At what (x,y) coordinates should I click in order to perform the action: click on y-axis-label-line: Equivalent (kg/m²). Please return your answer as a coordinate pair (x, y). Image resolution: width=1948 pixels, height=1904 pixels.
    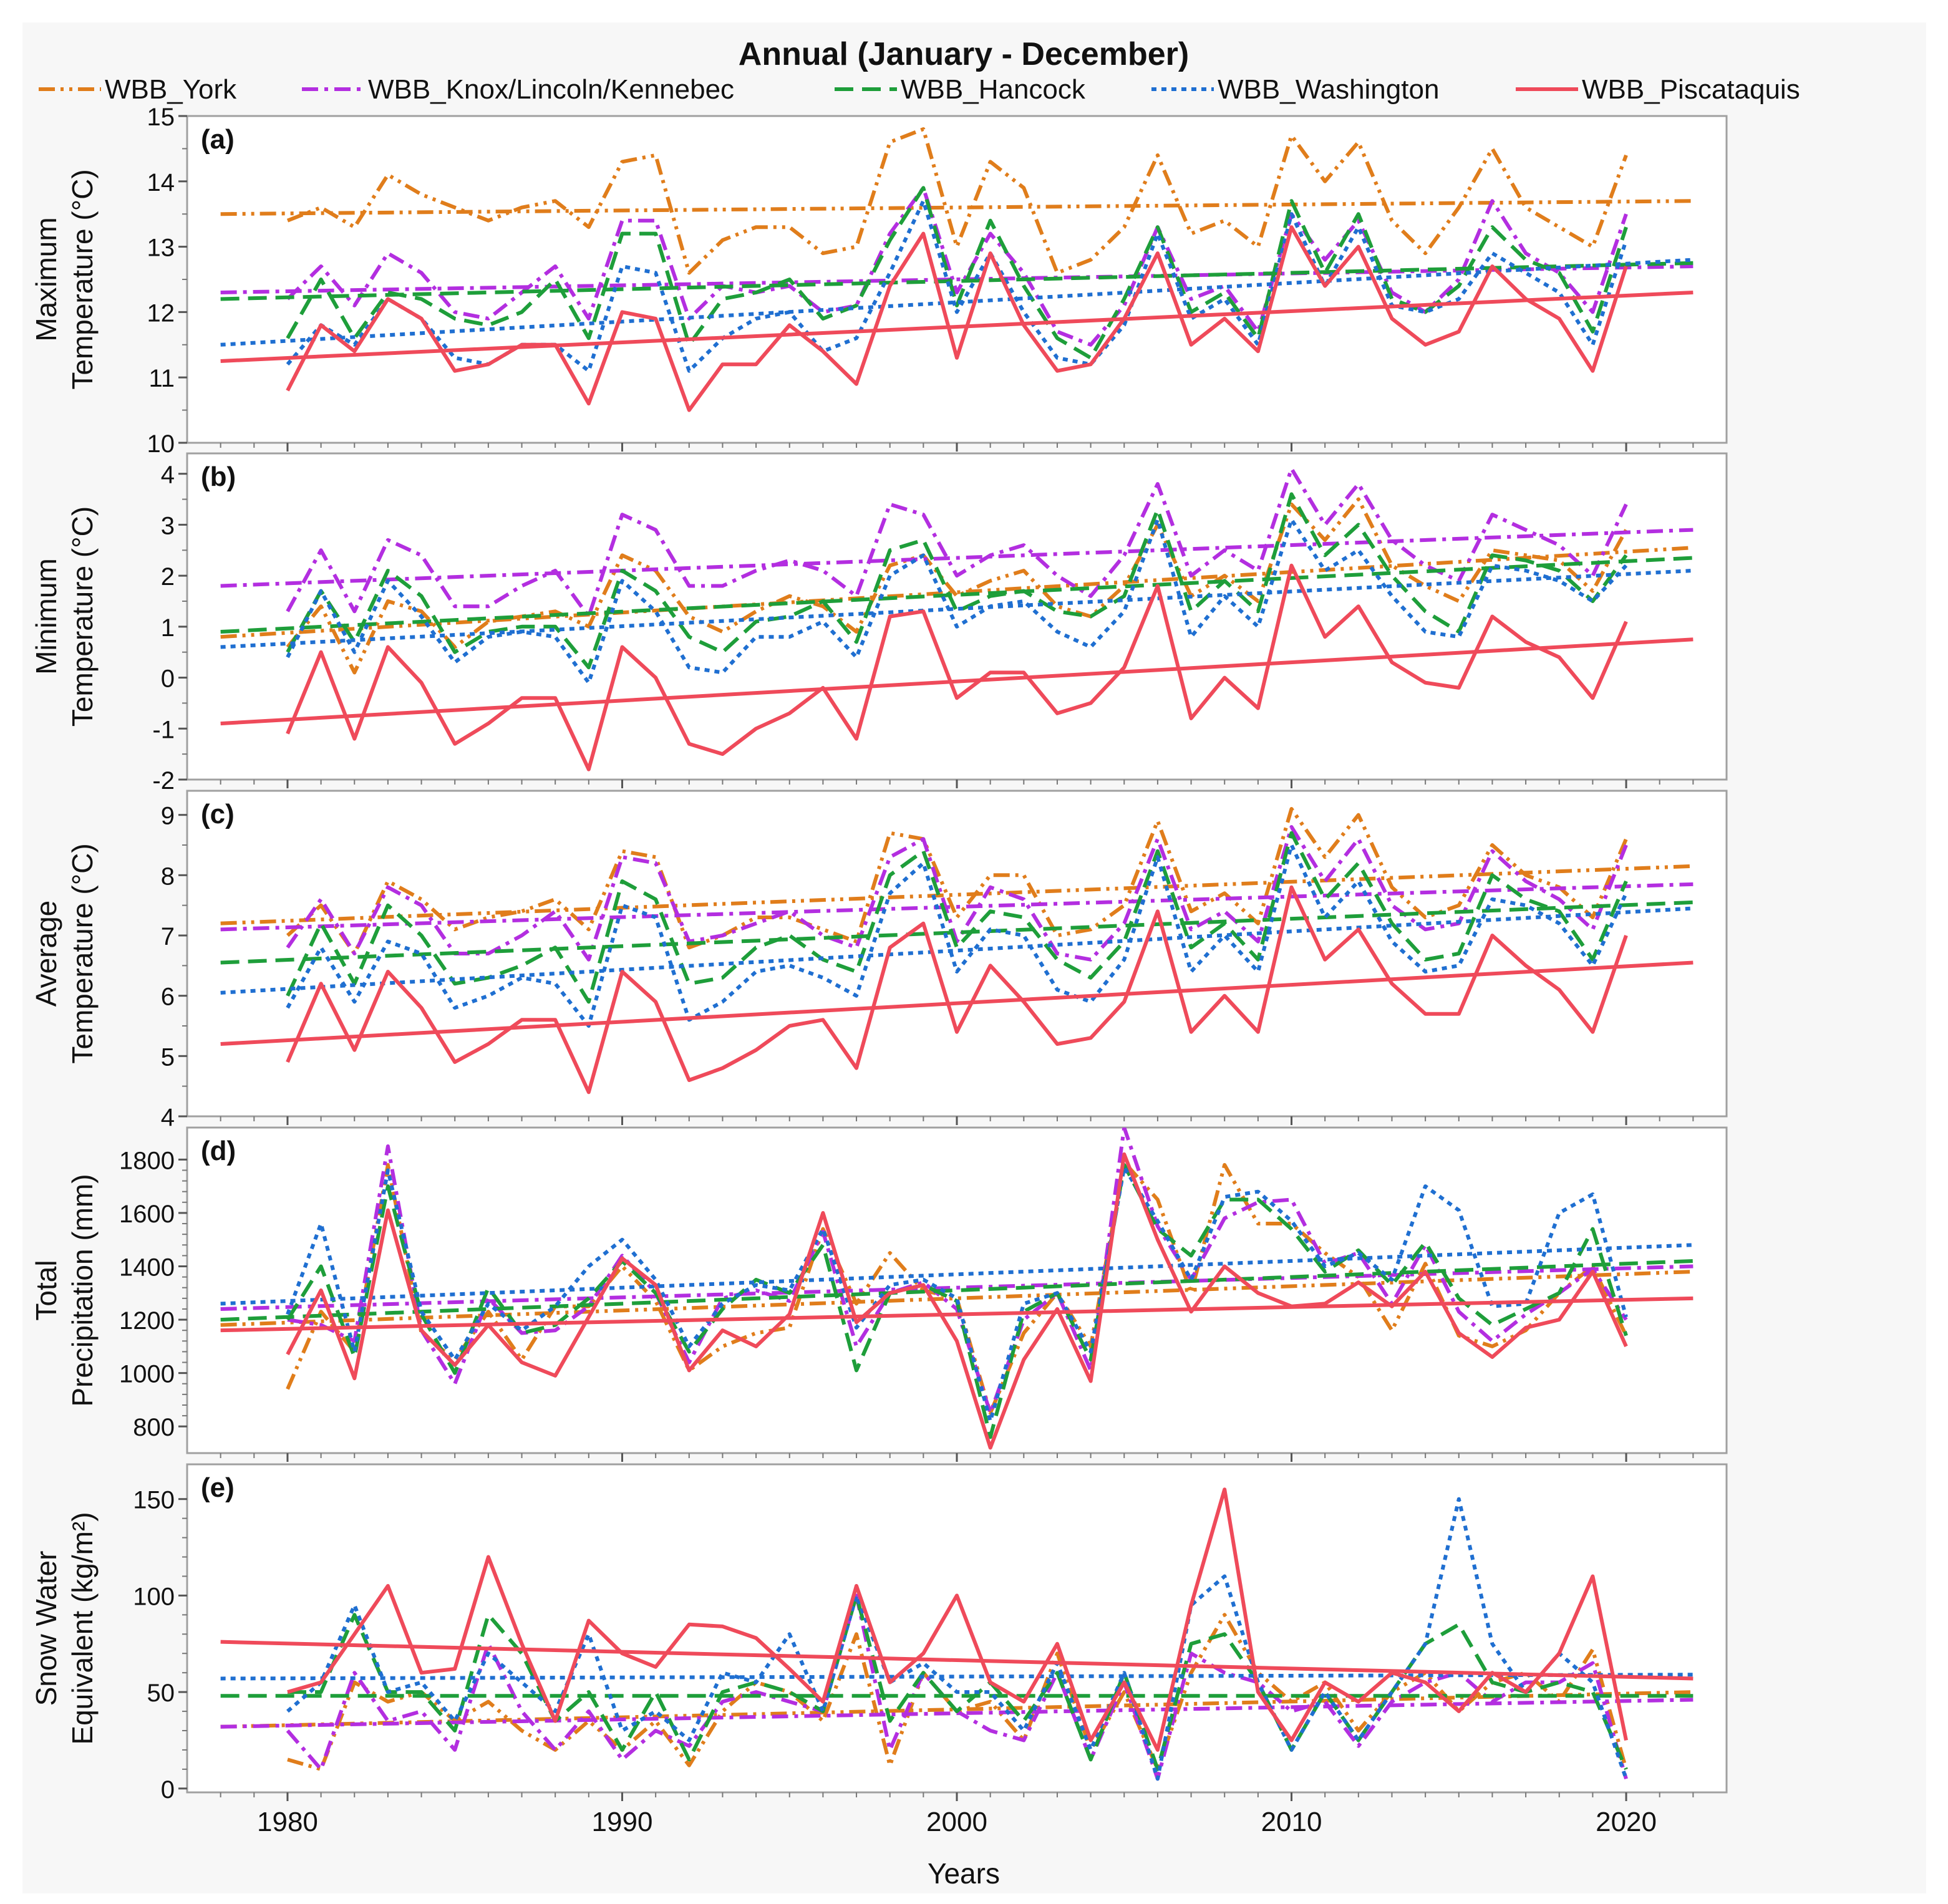
    Looking at the image, I should click on (82, 1628).